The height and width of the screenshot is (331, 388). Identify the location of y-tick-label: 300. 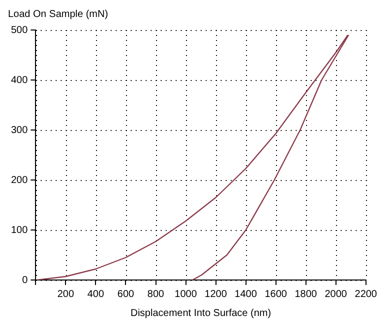
(19, 130).